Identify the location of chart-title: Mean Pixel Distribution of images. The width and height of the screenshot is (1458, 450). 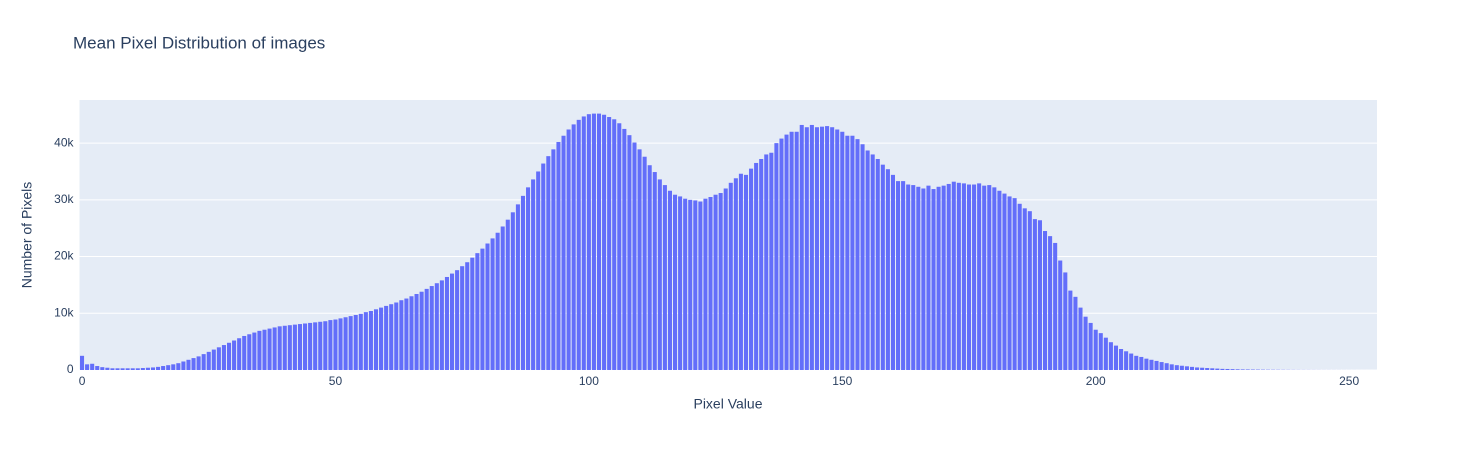
(199, 42).